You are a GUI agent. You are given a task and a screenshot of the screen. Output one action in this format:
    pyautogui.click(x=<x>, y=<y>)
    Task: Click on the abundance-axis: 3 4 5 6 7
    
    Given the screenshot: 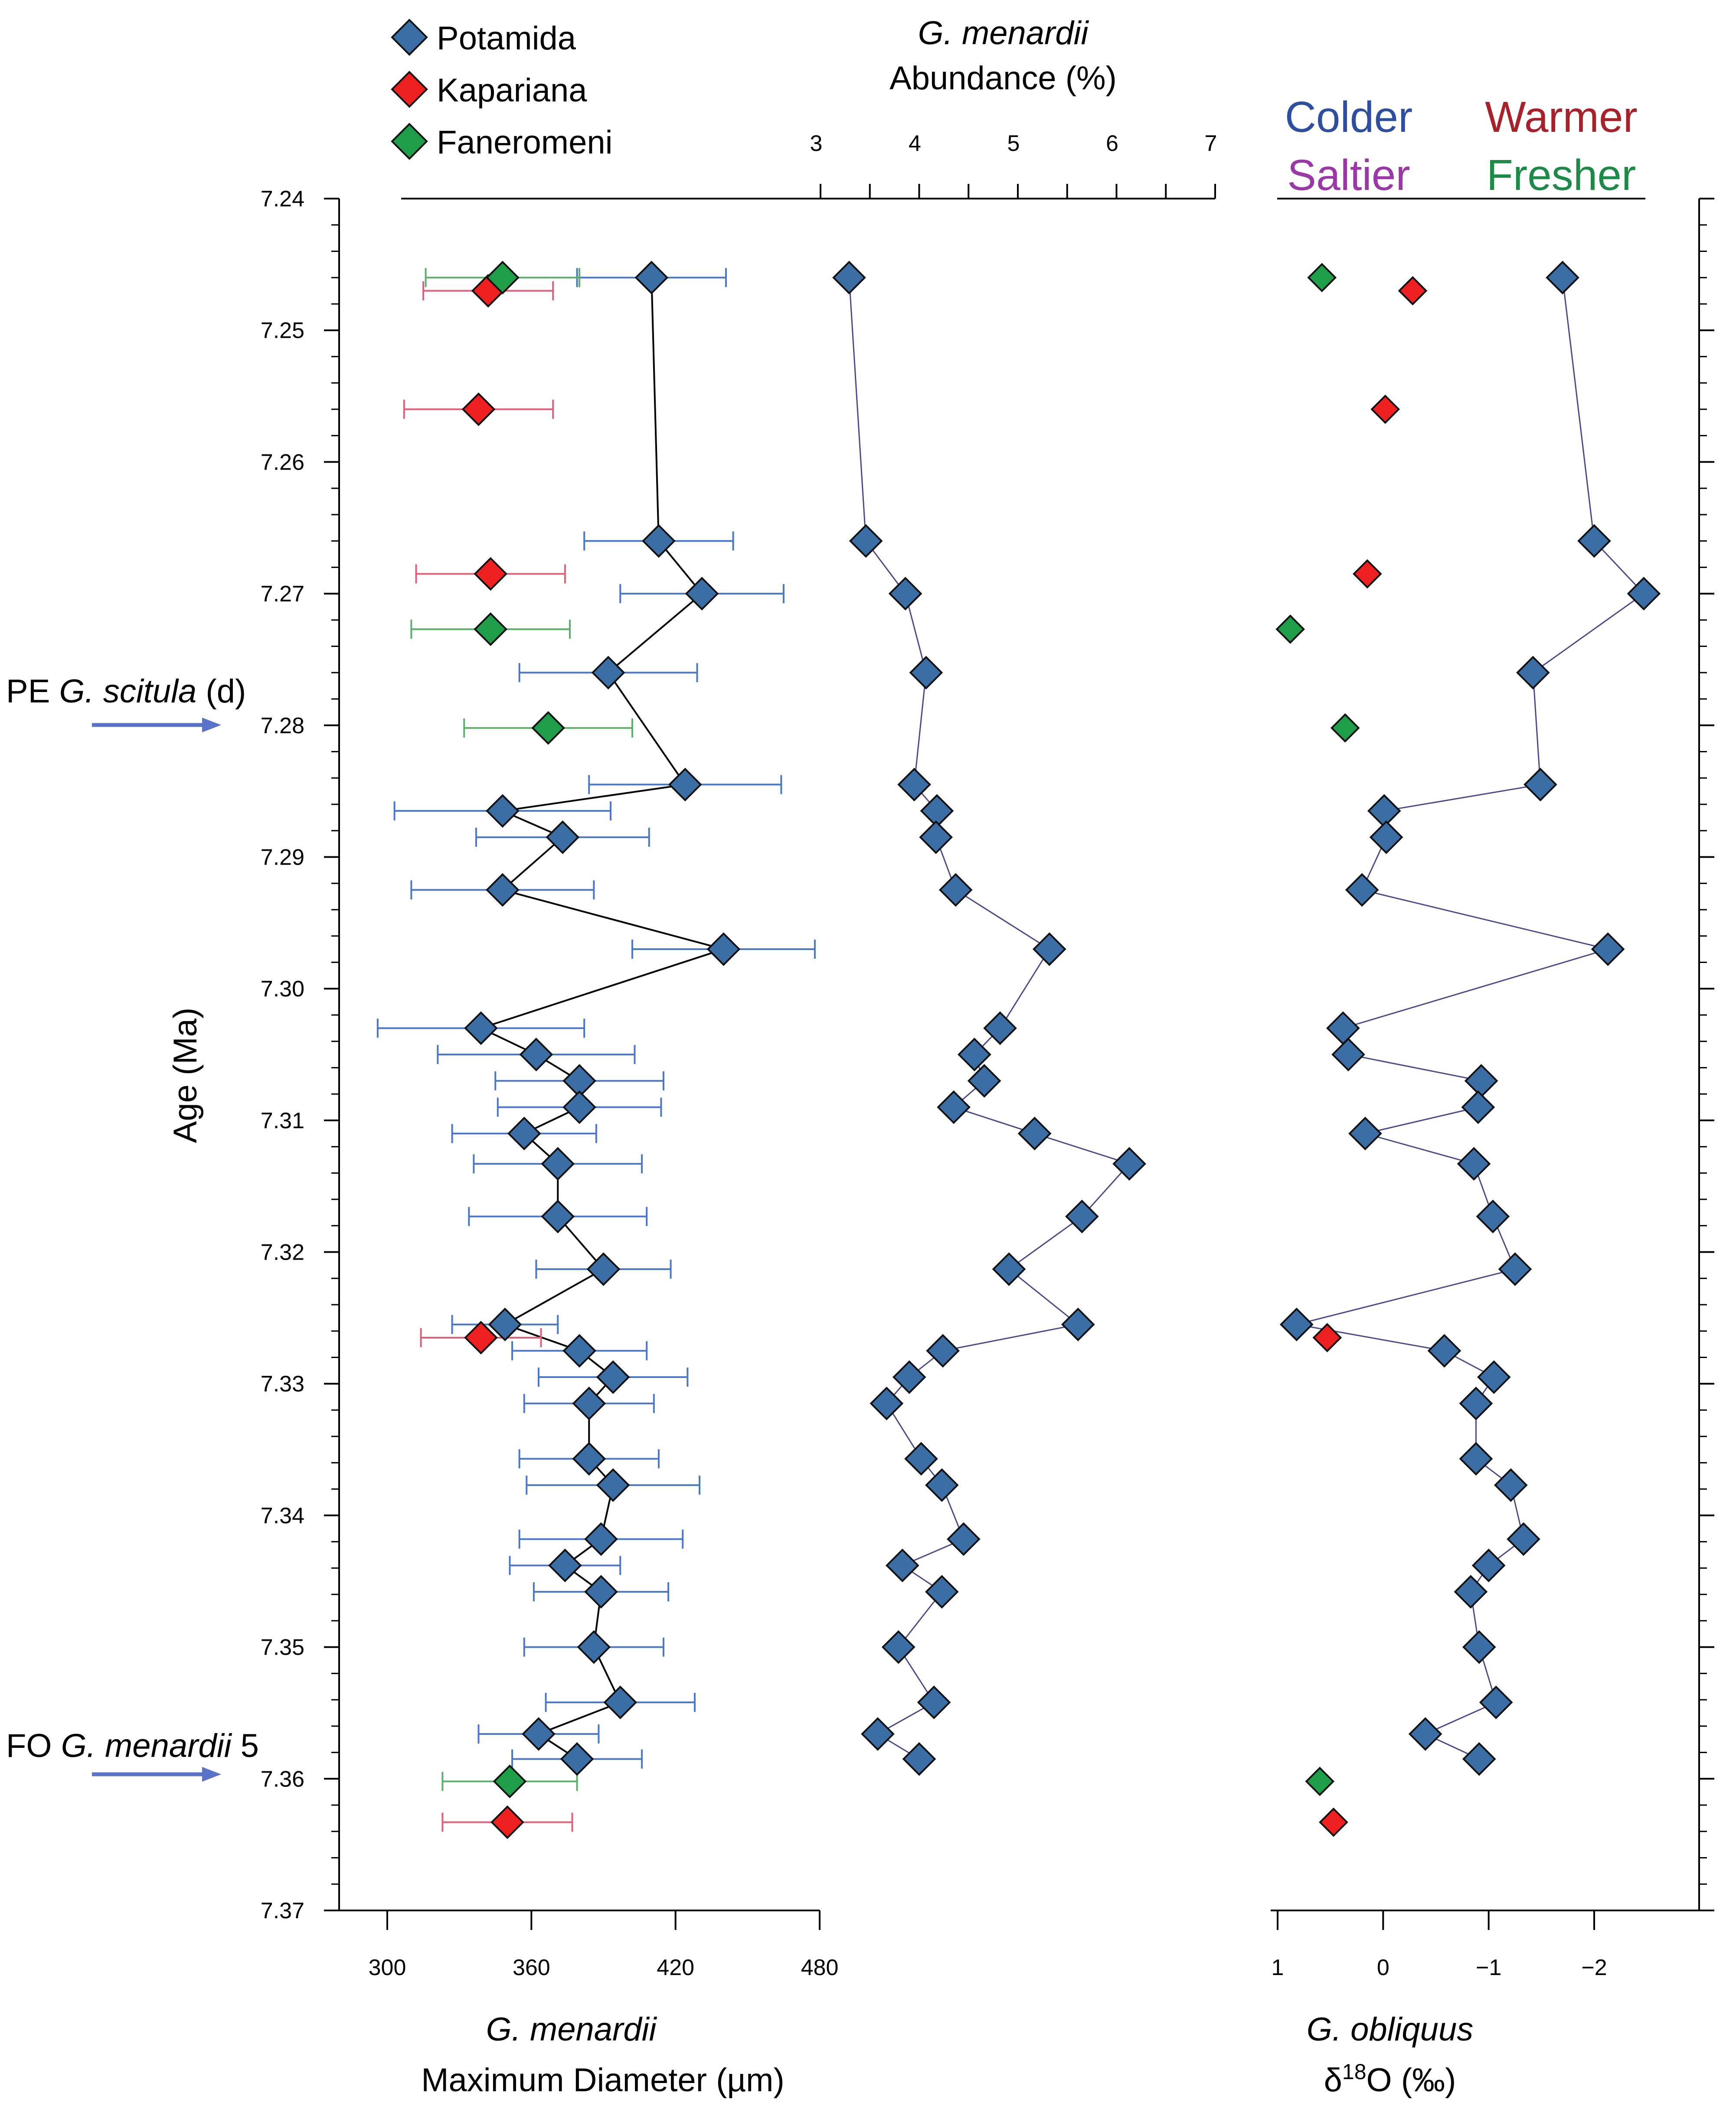 What is the action you would take?
    pyautogui.click(x=1013, y=165)
    